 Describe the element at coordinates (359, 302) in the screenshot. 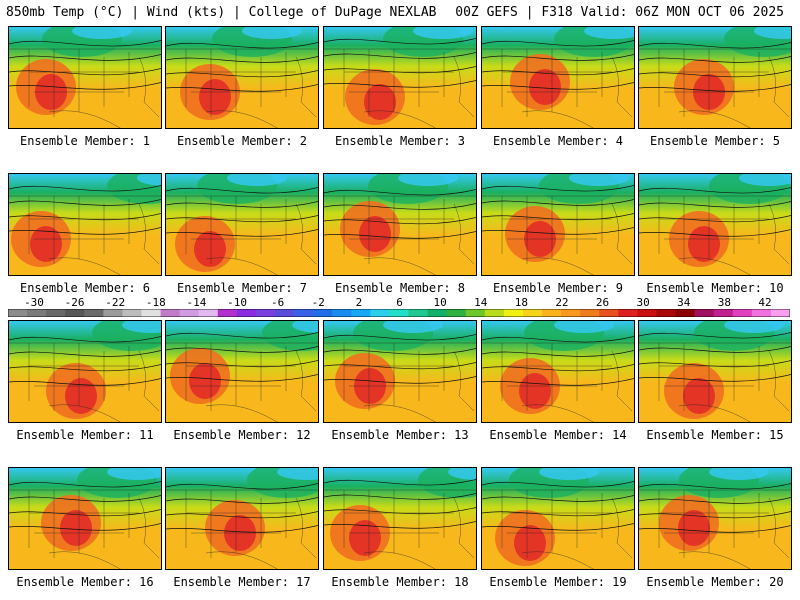

I see `colorbar-tick-label: 2` at that location.